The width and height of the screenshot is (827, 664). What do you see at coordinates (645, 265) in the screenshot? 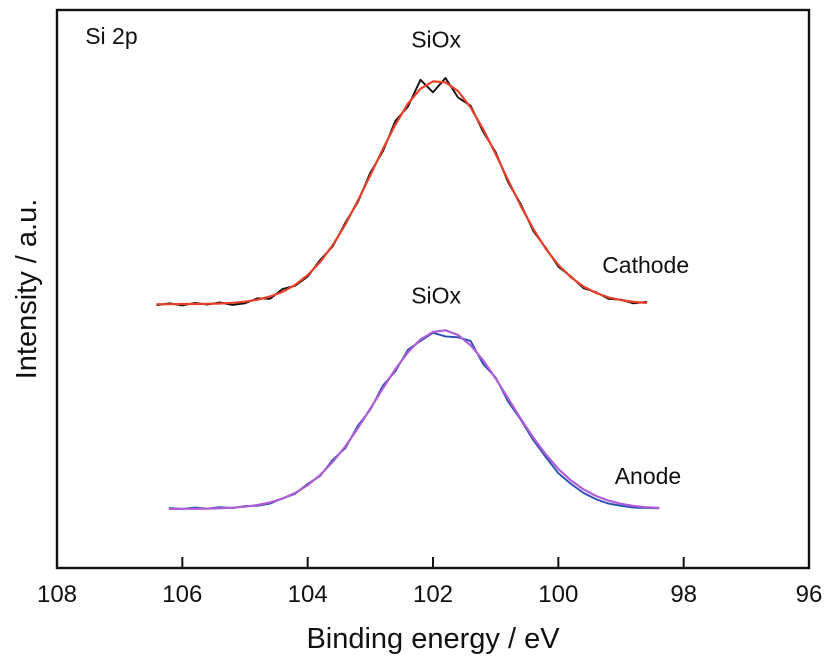
I see `annotation-cathode: Cathode` at bounding box center [645, 265].